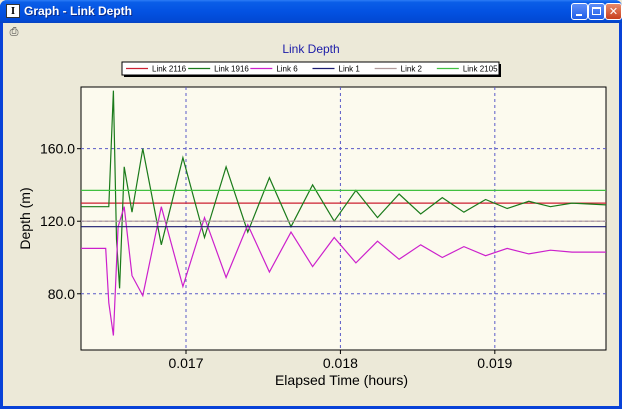  I want to click on close-icon: ✕, so click(613, 11).